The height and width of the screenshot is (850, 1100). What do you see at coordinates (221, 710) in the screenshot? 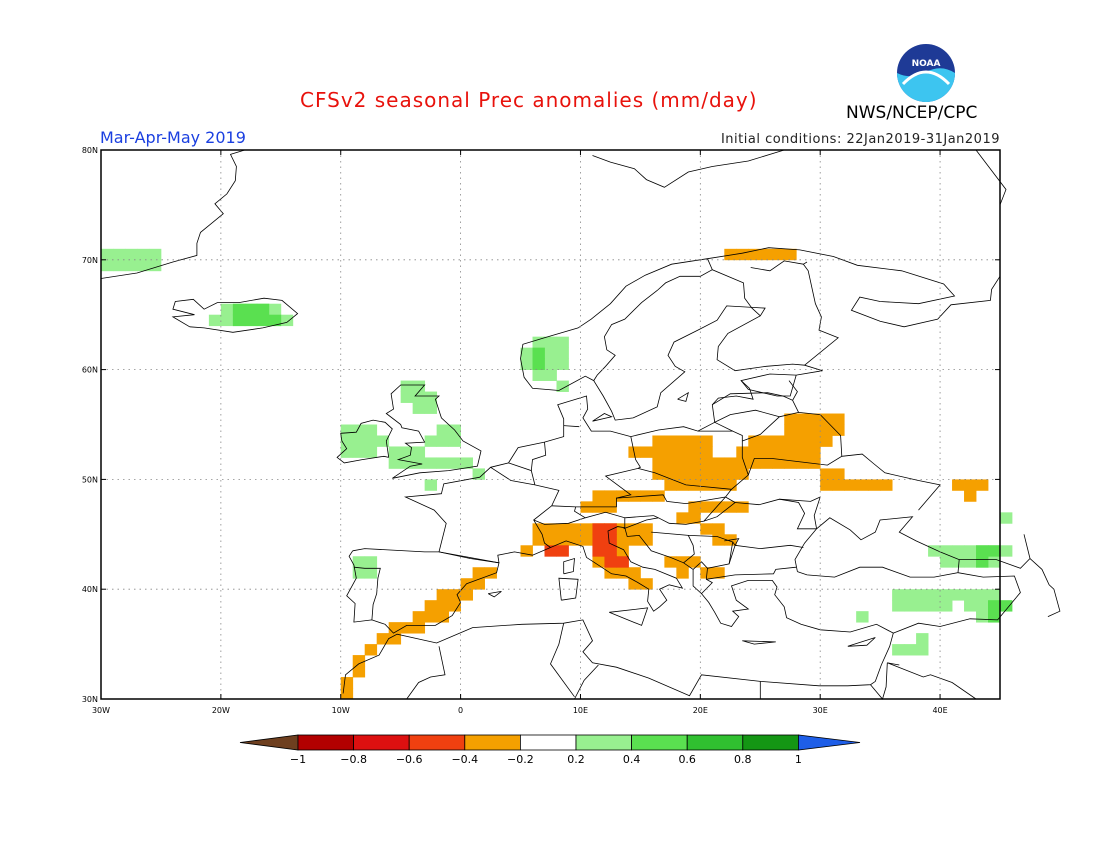
I see `x-tick-label: 20W` at bounding box center [221, 710].